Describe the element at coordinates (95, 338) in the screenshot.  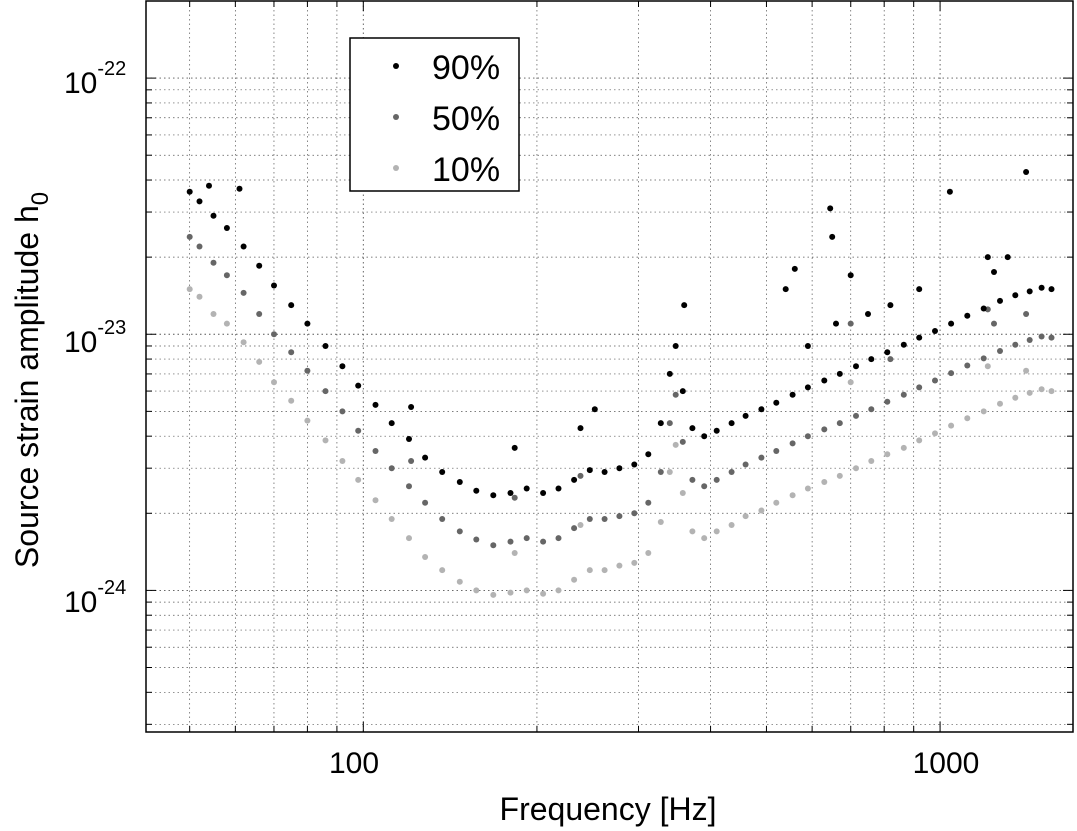
I see `y-tick-label-1e-23: 10-23` at that location.